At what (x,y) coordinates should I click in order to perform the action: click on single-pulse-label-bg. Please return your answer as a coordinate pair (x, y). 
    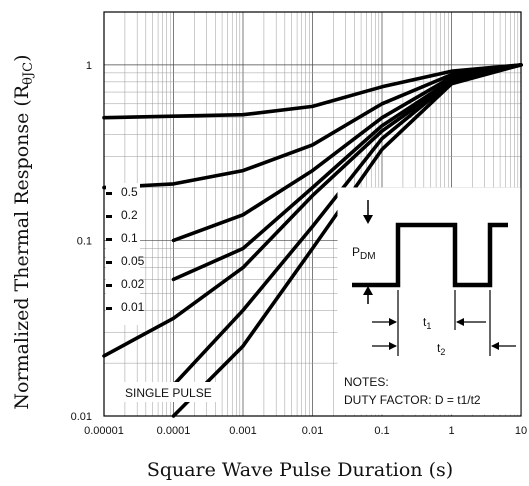
    Looking at the image, I should click on (170, 392).